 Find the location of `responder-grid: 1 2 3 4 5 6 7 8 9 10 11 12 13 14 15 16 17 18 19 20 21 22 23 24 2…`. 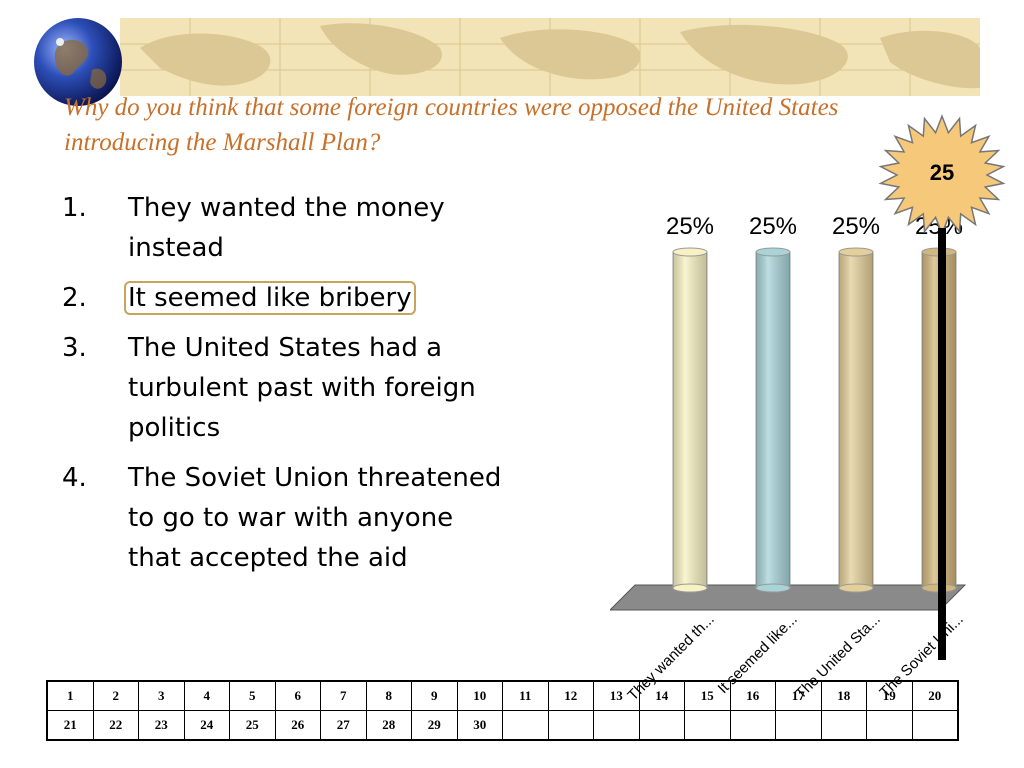

responder-grid: 1 2 3 4 5 6 7 8 9 10 11 12 13 14 15 16 17 18 19 20 21 22 23 24 2… is located at coordinates (502, 710).